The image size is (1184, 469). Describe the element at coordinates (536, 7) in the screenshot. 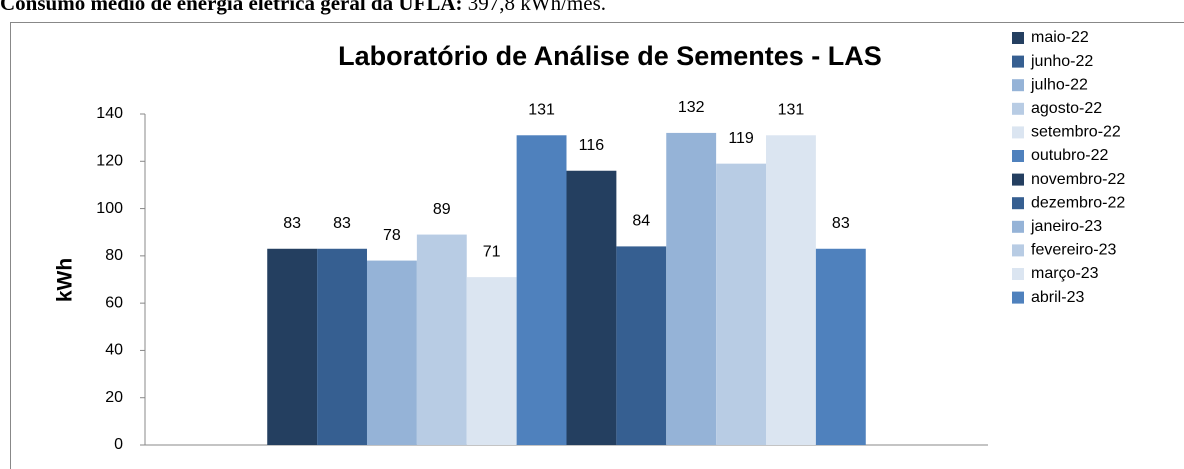

I see `header-value: 397,8 kWh/mês.` at that location.